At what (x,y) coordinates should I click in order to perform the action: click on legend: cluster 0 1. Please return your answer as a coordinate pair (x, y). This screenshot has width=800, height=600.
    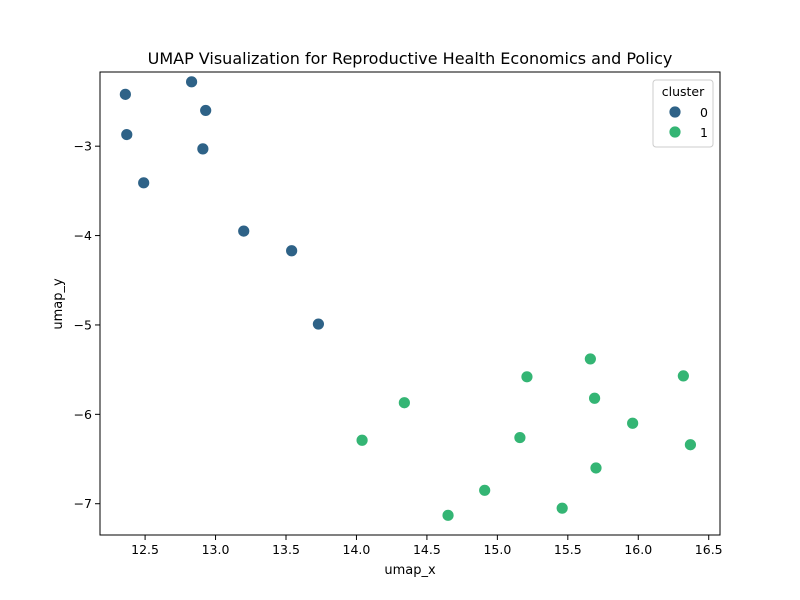
    Looking at the image, I should click on (683, 113).